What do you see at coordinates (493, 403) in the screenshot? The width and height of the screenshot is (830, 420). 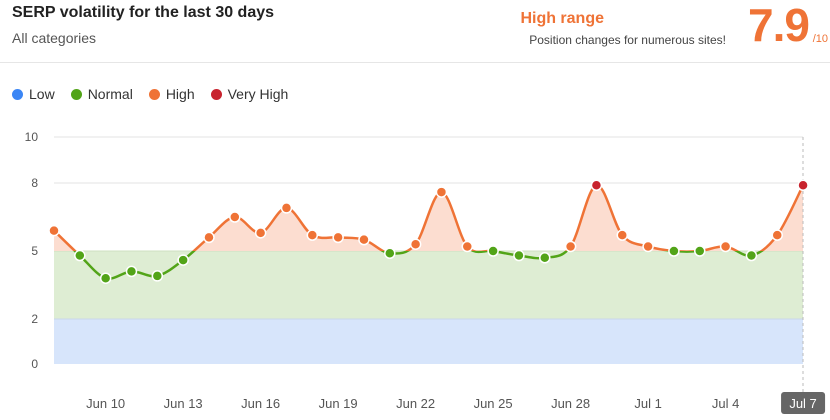 I see `x-tick-label: Jun 25` at bounding box center [493, 403].